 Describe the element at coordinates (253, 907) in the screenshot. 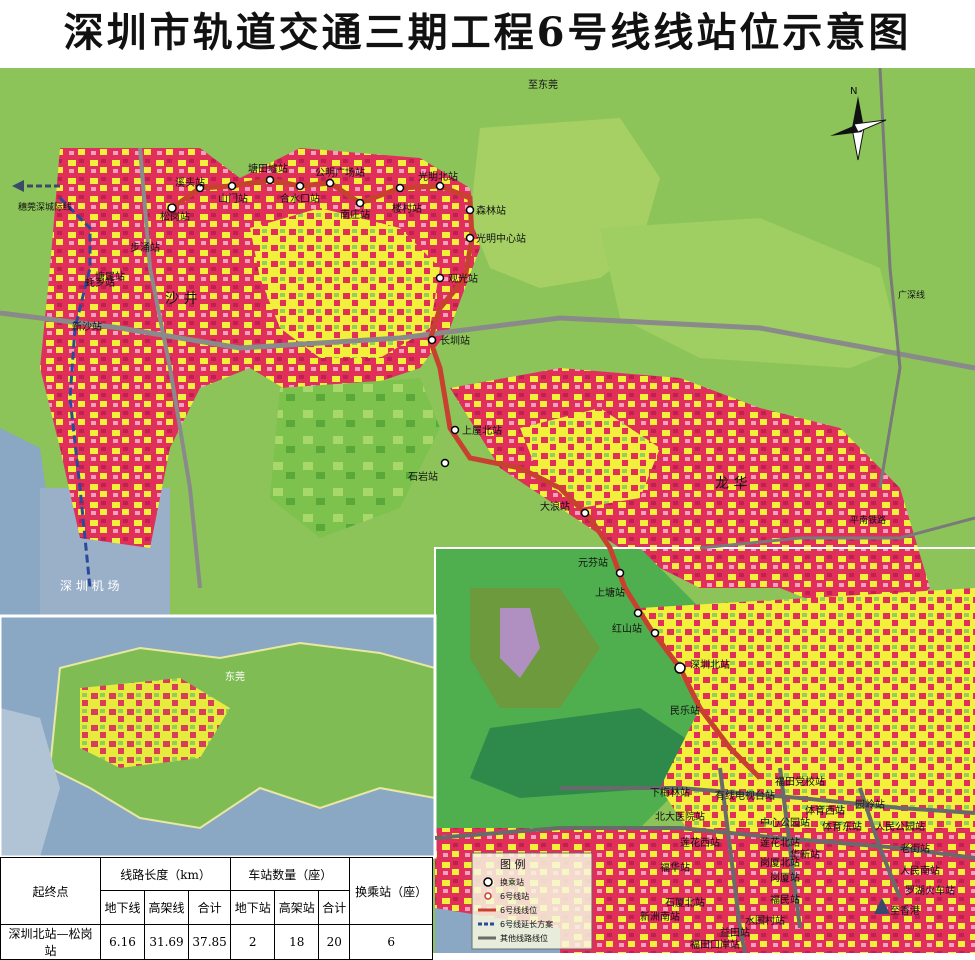

I see `sub-st-underground: 地下站` at that location.